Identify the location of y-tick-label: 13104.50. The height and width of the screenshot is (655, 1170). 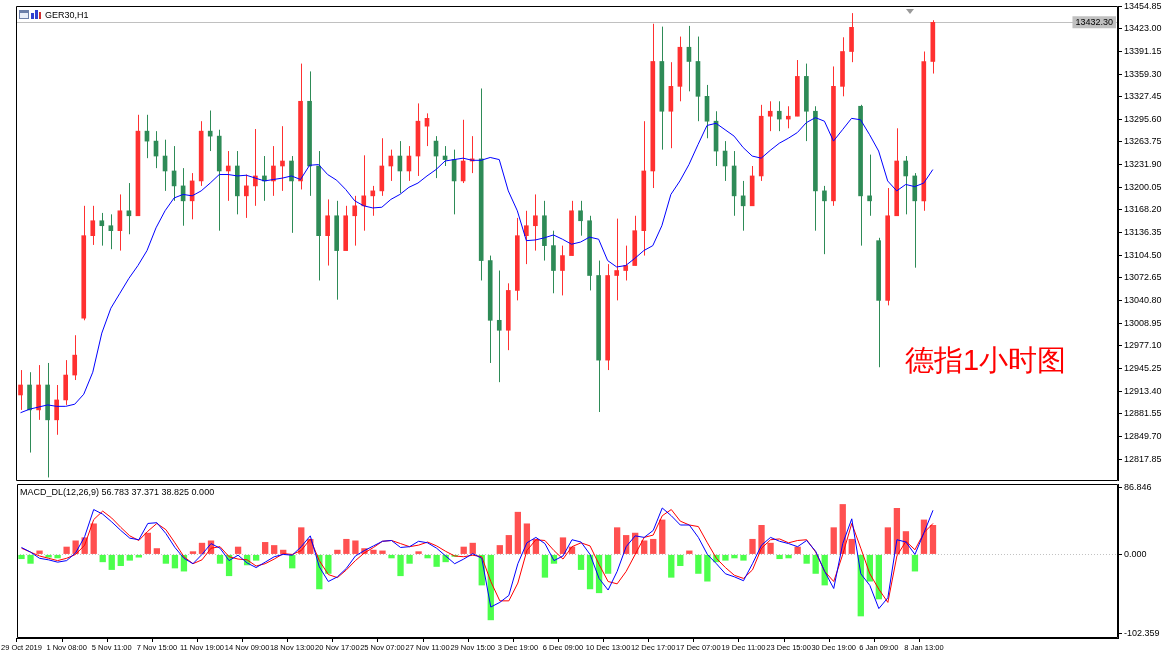
(1143, 254).